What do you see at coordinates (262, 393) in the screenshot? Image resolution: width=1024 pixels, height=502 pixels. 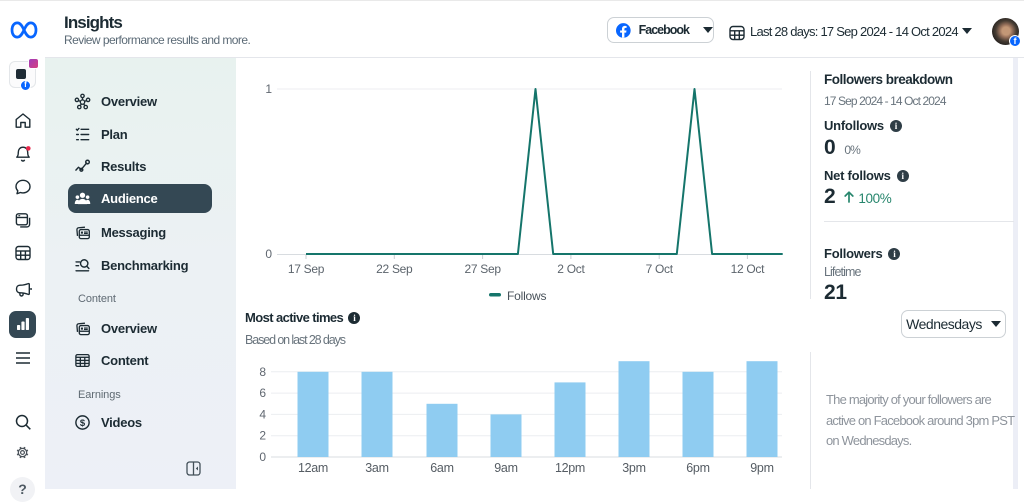 I see `svg-text: 6` at bounding box center [262, 393].